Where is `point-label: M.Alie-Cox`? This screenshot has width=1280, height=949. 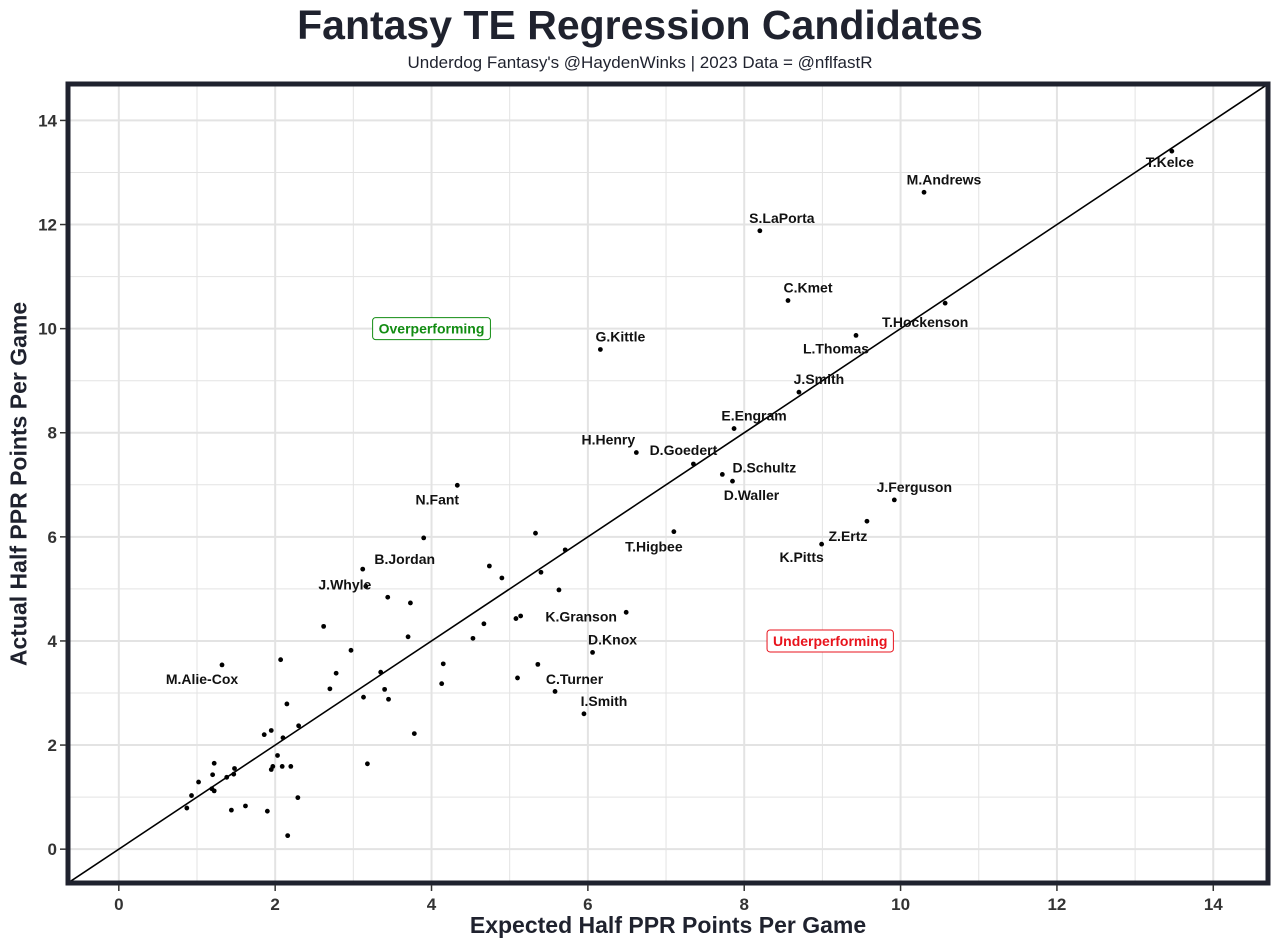 point-label: M.Alie-Cox is located at coordinates (202, 679).